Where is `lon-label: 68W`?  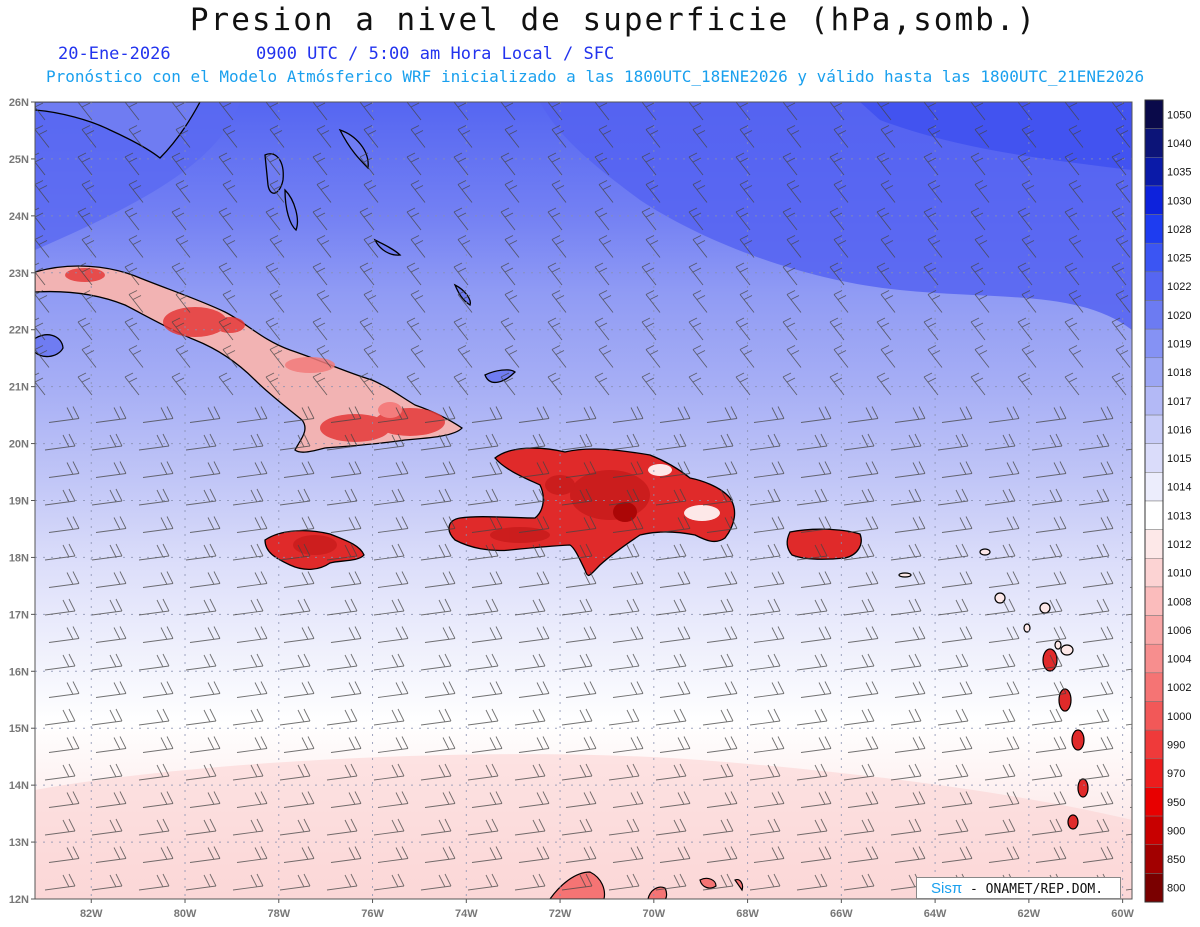 lon-label: 68W is located at coordinates (747, 914).